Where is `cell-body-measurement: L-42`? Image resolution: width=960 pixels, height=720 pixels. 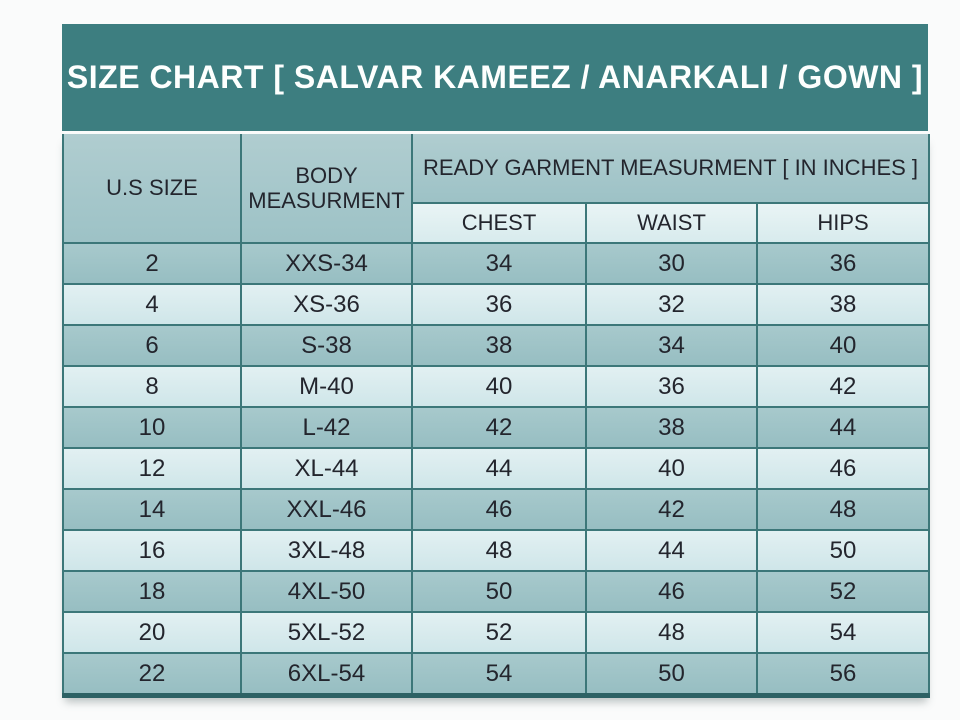
cell-body-measurement: L-42 is located at coordinates (326, 427).